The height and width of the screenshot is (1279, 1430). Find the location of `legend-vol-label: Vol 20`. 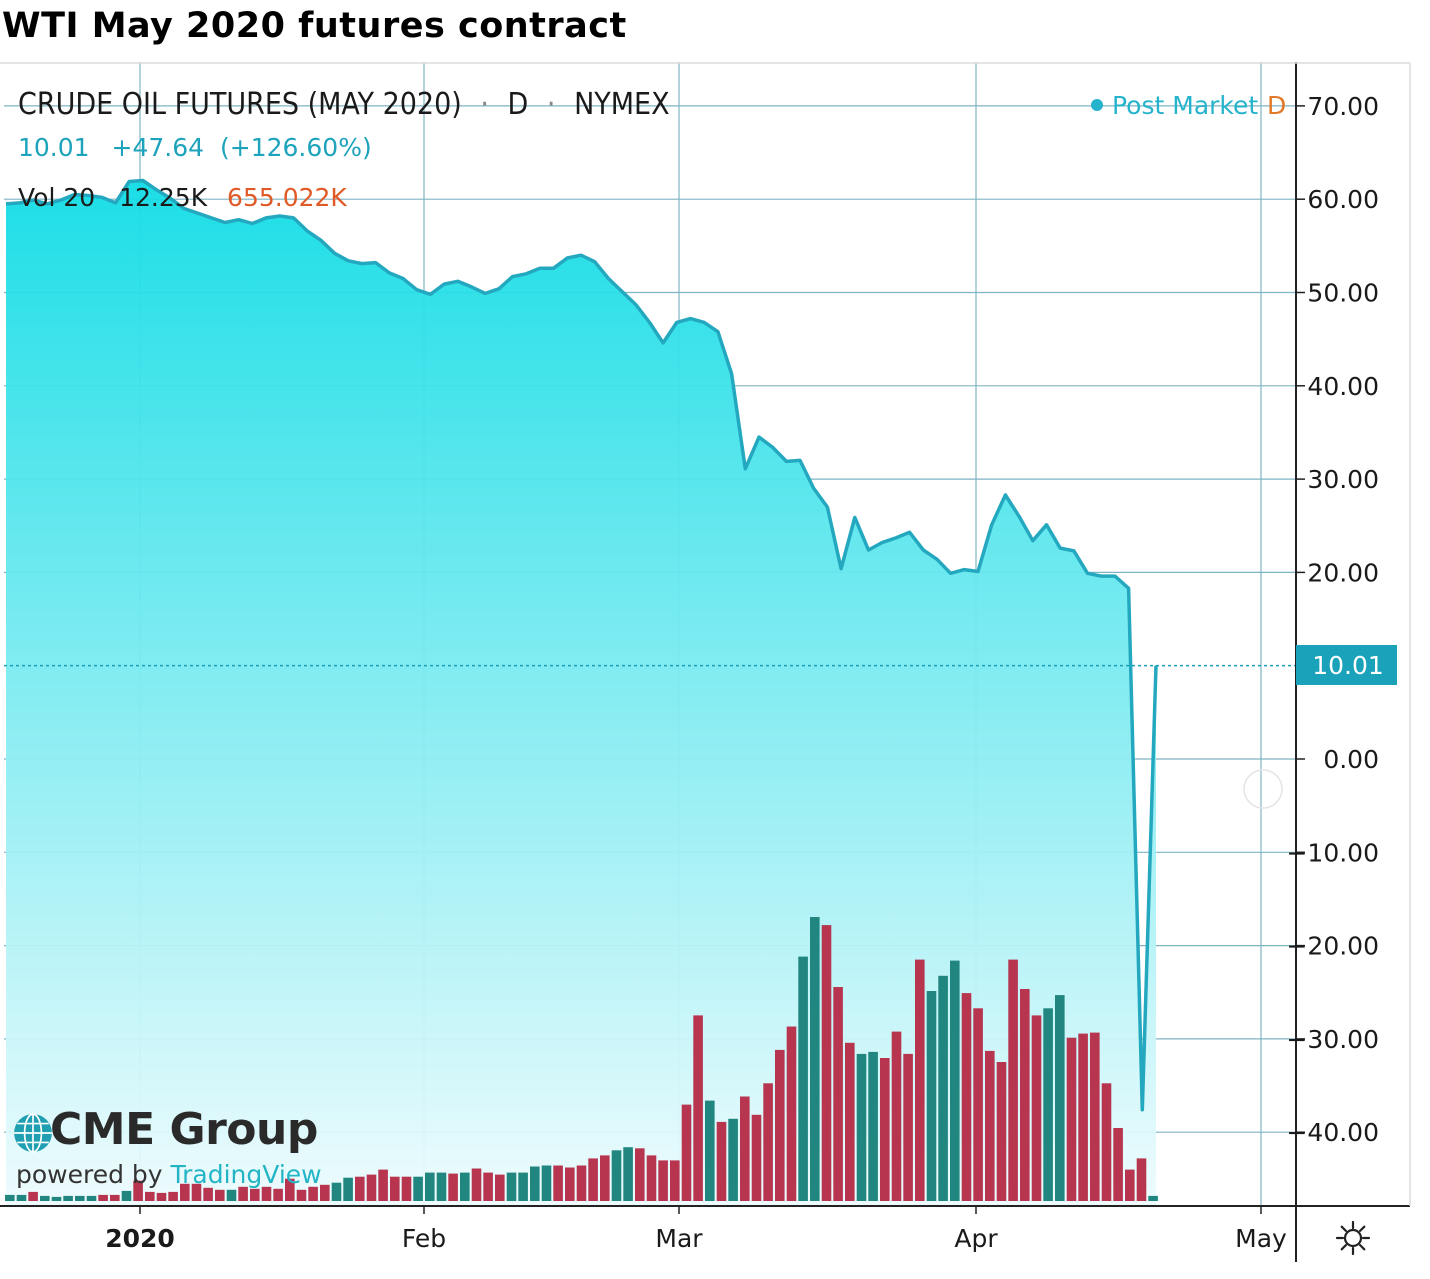

legend-vol-label: Vol 20 is located at coordinates (56, 197).